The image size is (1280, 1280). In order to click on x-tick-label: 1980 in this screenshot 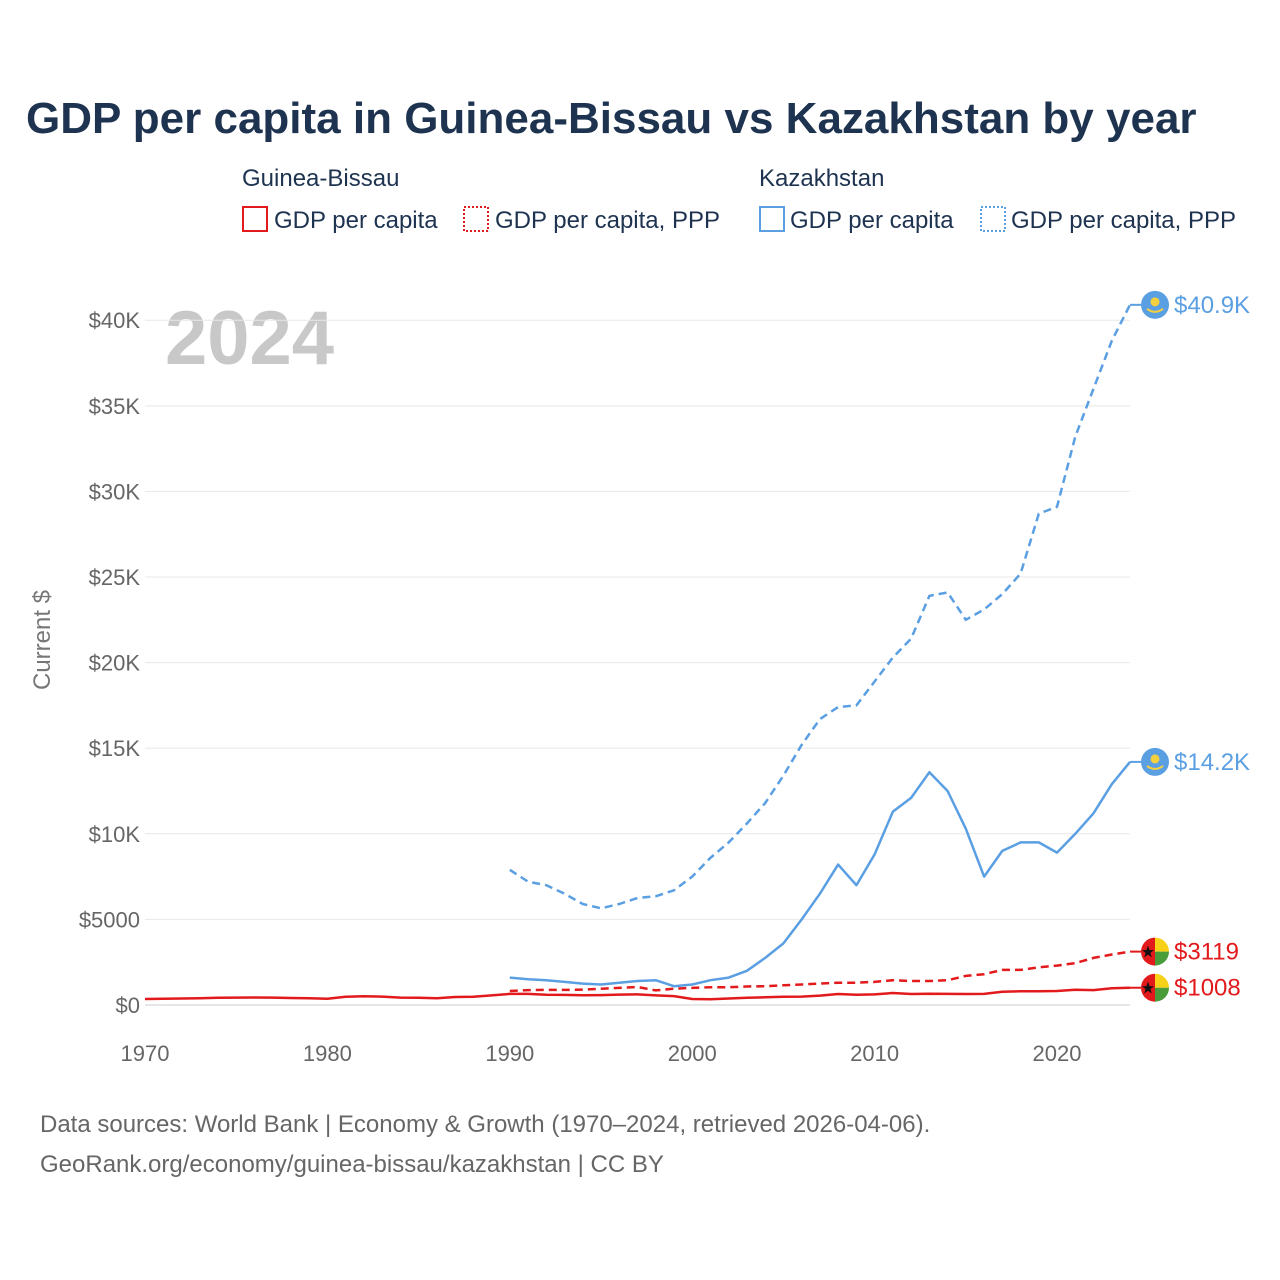, I will do `click(327, 1053)`.